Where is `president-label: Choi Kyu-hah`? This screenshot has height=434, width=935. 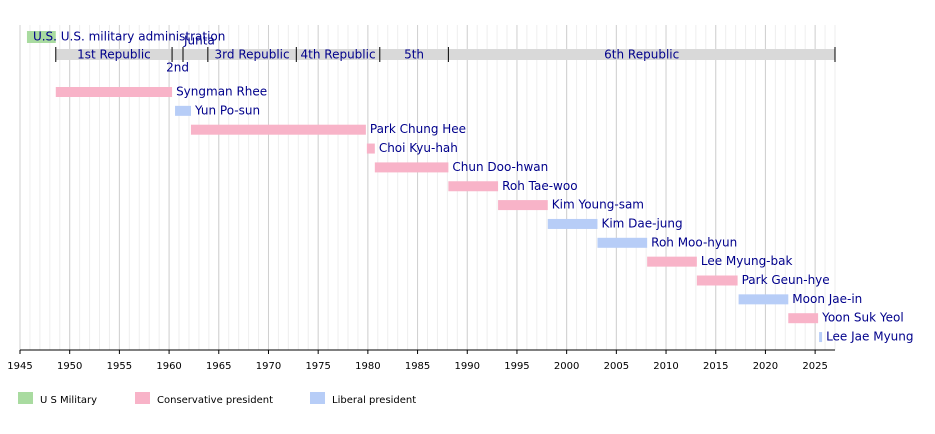
president-label: Choi Kyu-hah is located at coordinates (418, 148).